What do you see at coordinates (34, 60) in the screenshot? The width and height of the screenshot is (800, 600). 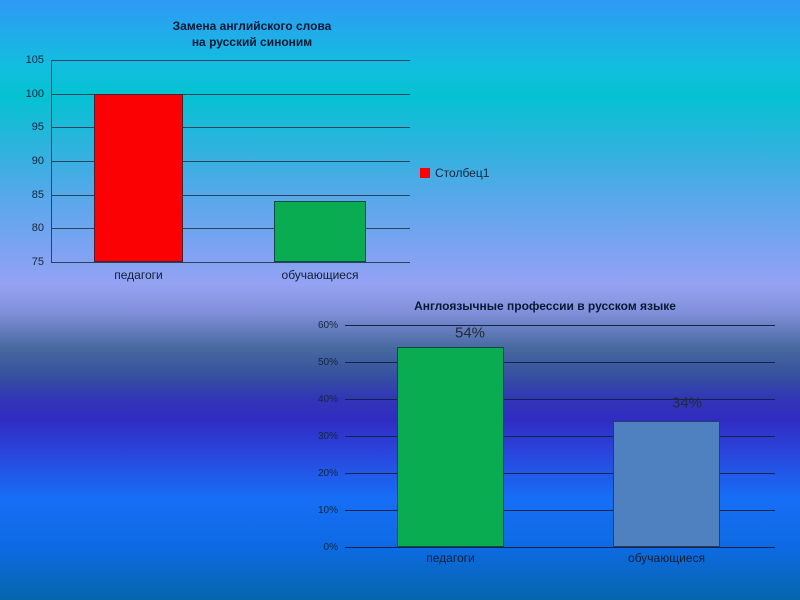 I see `y-axis-tick-label: 105` at bounding box center [34, 60].